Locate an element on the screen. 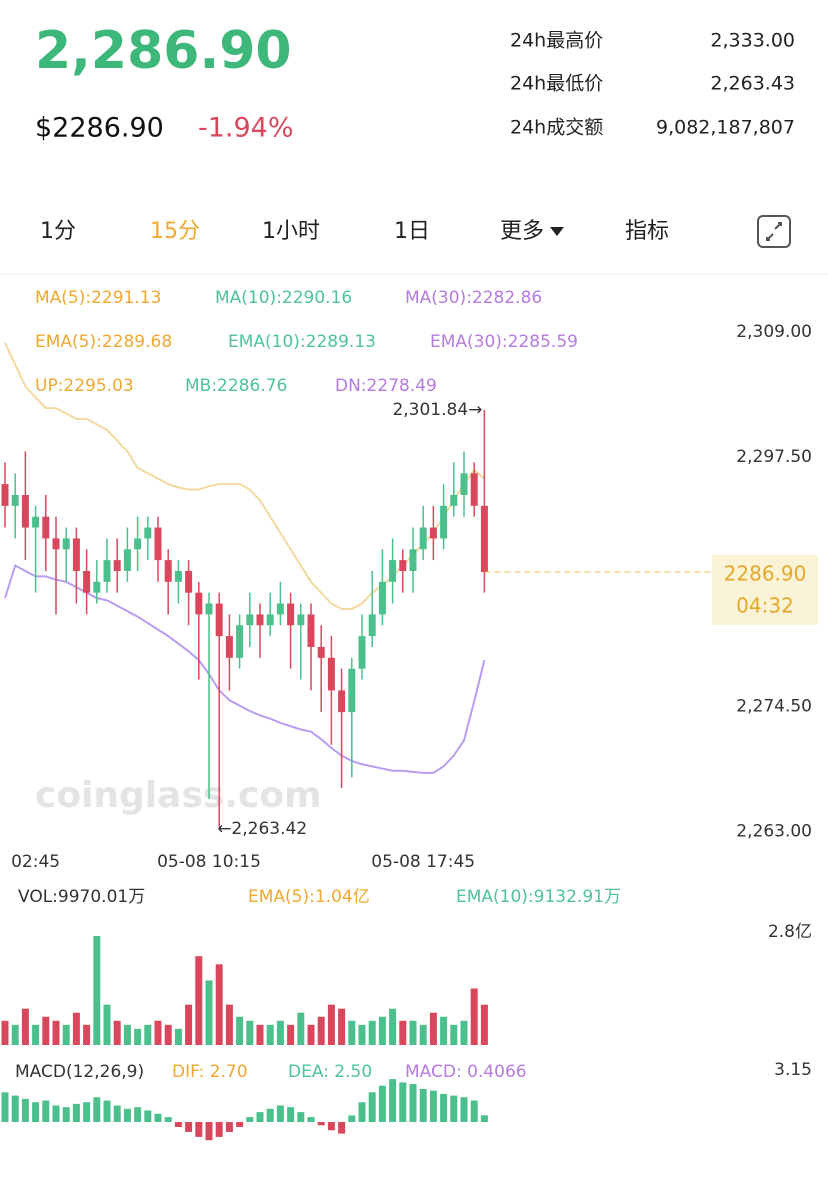 This screenshot has height=1179, width=828. indicator-label: MA(5):2291.13 is located at coordinates (98, 298).